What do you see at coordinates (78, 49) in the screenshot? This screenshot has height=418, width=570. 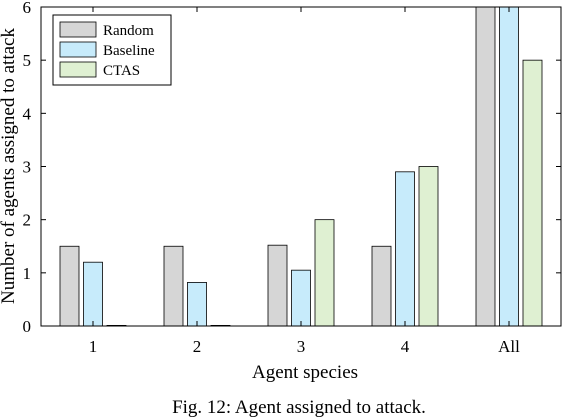 I see `legend-swatch-baseline` at bounding box center [78, 49].